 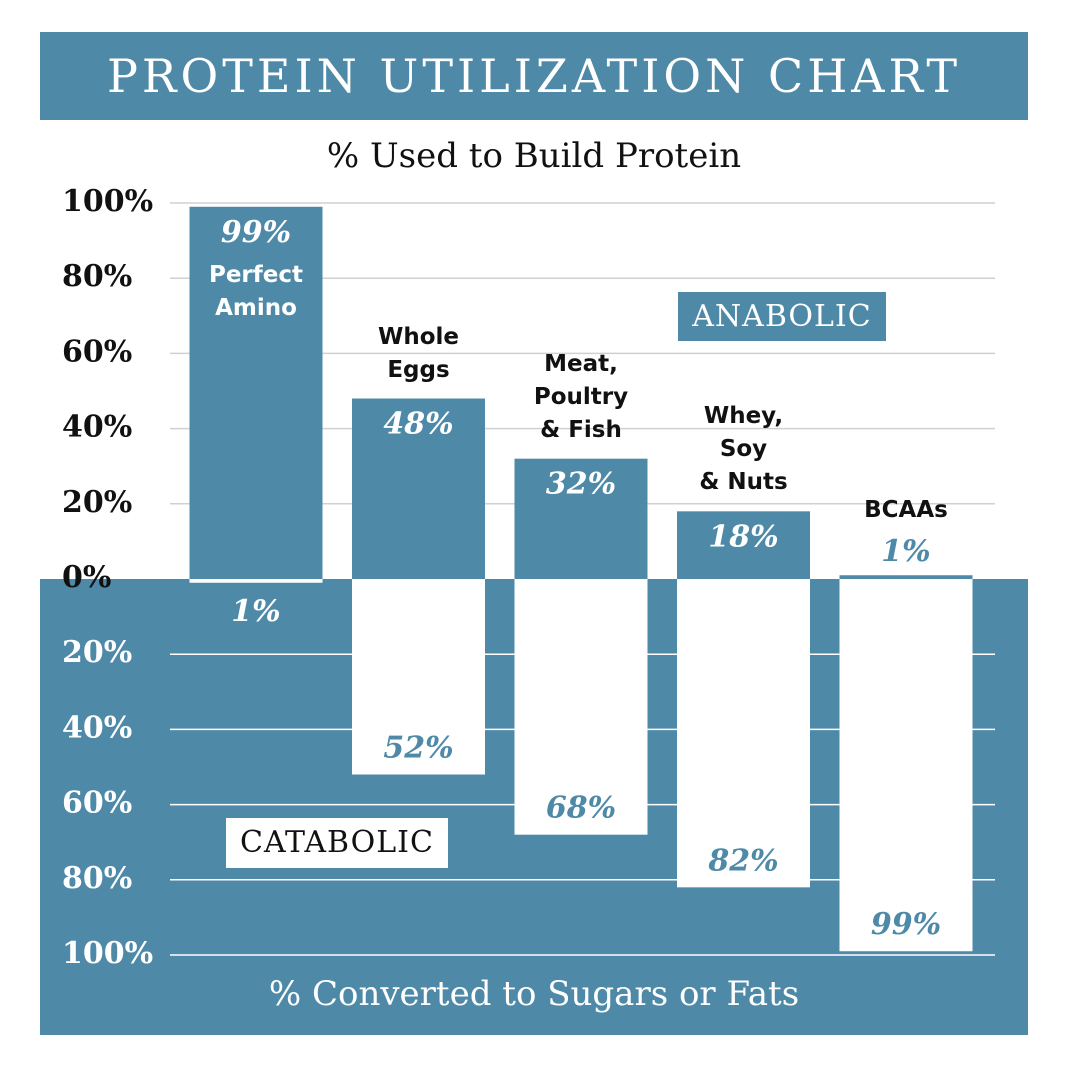 What do you see at coordinates (743, 536) in the screenshot?
I see `value-label: 18%` at bounding box center [743, 536].